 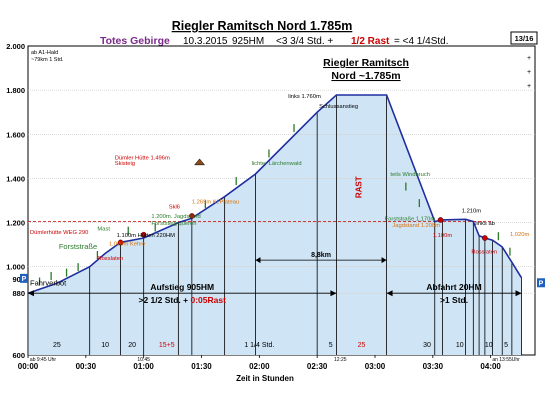 What do you see at coordinates (453, 287) in the screenshot?
I see `abfahrt-label: Abfahrt 20HM` at bounding box center [453, 287].